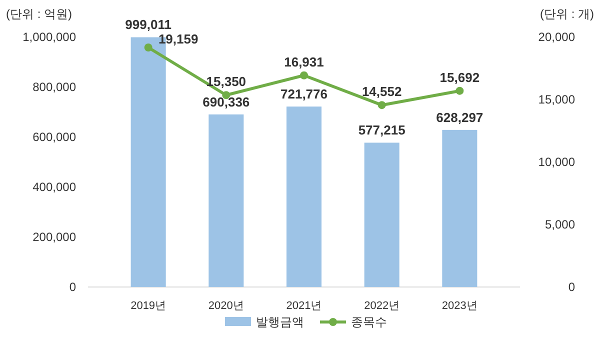 The width and height of the screenshot is (600, 345). What do you see at coordinates (49, 37) in the screenshot?
I see `y-tick-label: 1,000,000` at bounding box center [49, 37].